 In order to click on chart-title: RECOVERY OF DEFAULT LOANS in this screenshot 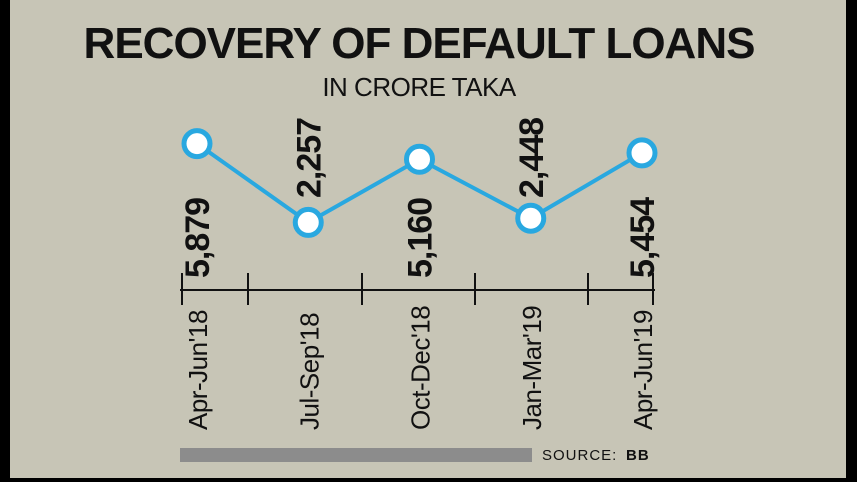, I will do `click(419, 43)`.